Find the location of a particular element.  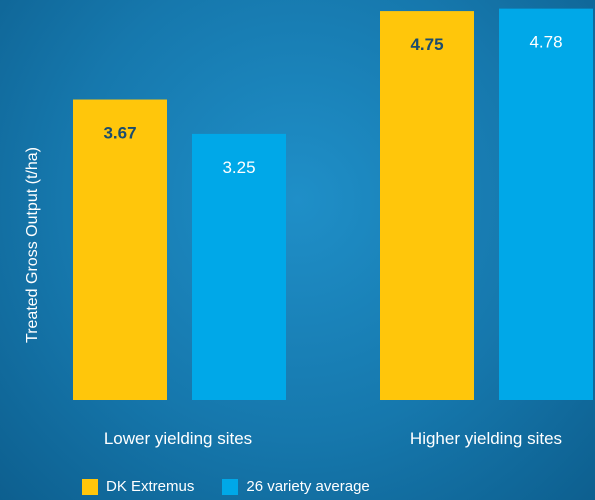

legend-item-dk-extremus: DK Extremus is located at coordinates (138, 486).